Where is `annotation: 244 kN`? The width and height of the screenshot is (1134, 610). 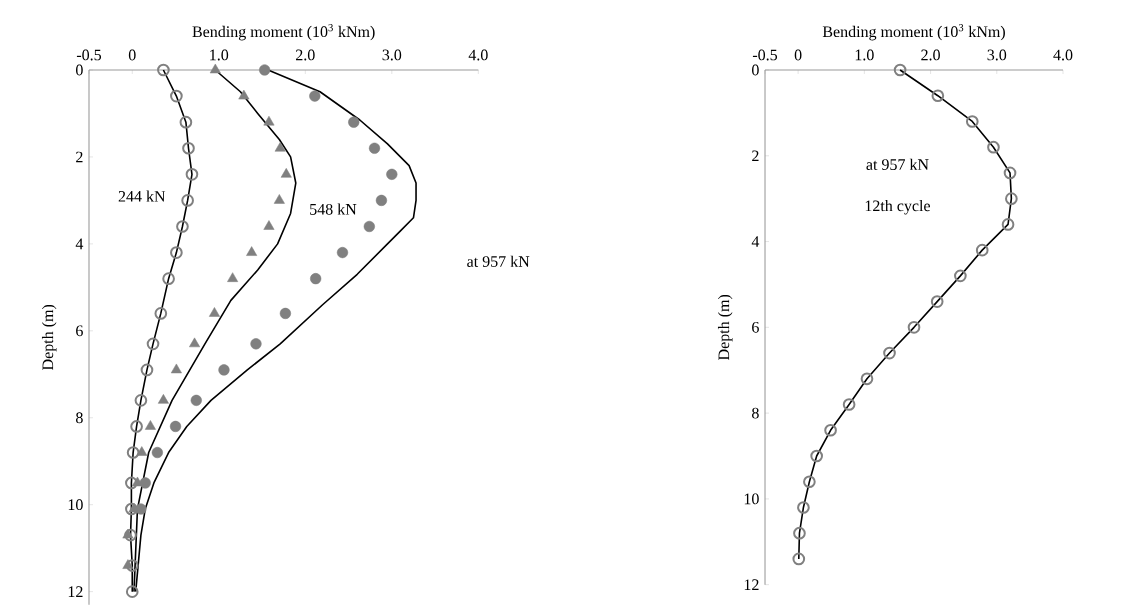 annotation: 244 kN is located at coordinates (142, 196).